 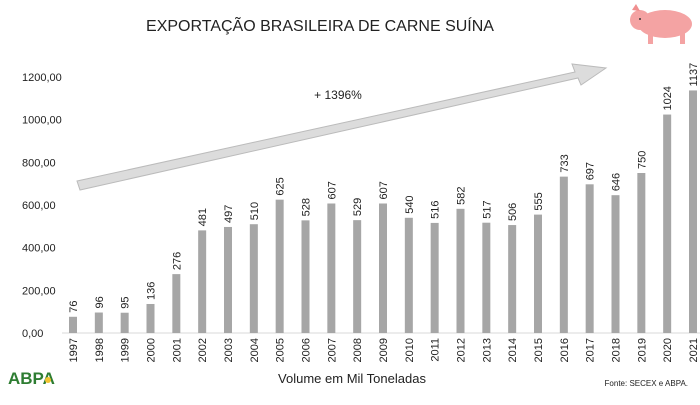 What do you see at coordinates (307, 350) in the screenshot?
I see `x-tick-label: 2006` at bounding box center [307, 350].